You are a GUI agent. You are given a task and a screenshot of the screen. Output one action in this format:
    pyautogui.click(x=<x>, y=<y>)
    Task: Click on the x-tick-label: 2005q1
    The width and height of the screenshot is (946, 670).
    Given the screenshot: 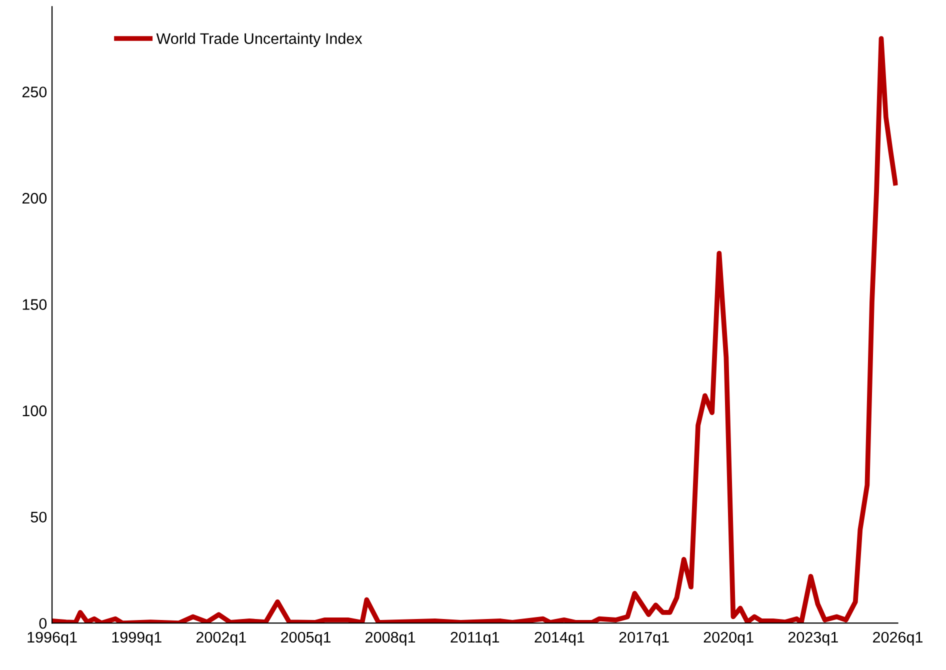 What is the action you would take?
    pyautogui.click(x=306, y=639)
    